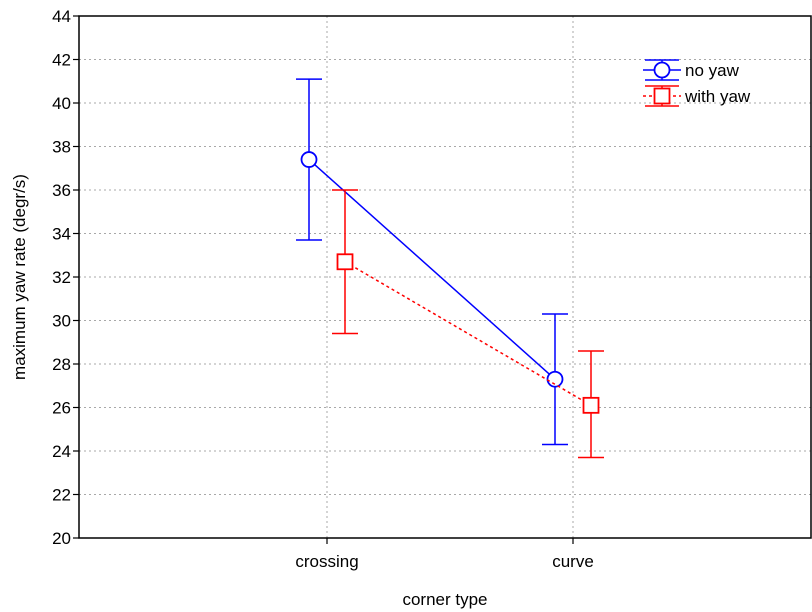 The image size is (812, 612). What do you see at coordinates (61, 147) in the screenshot?
I see `y-tick-label: 38` at bounding box center [61, 147].